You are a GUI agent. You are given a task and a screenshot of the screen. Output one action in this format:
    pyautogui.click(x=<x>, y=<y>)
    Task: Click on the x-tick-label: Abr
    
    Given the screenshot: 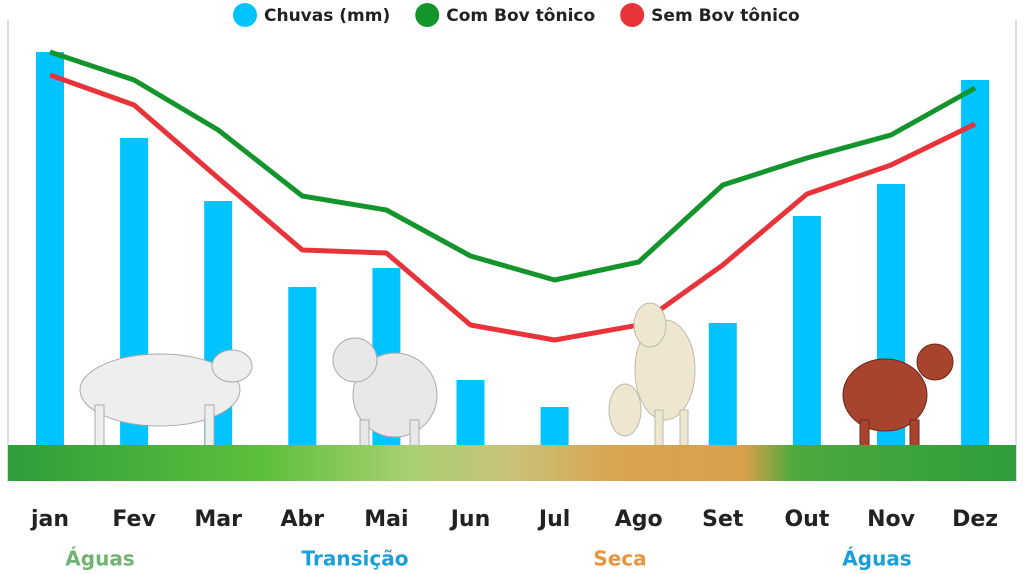 What is the action you would take?
    pyautogui.click(x=302, y=519)
    